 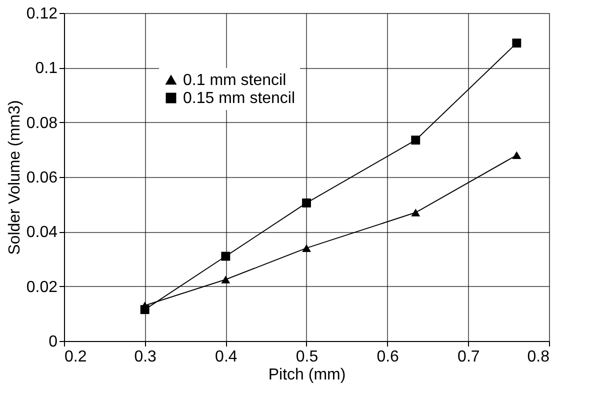 What do you see at coordinates (538, 357) in the screenshot?
I see `x-tick-label: 0.8` at bounding box center [538, 357].